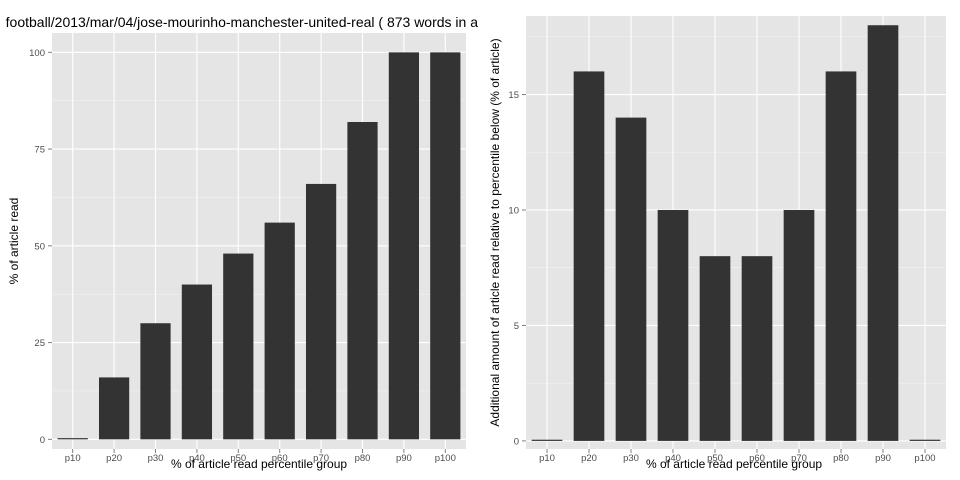 Image resolution: width=960 pixels, height=480 pixels. I want to click on chart2-bar-p80, so click(841, 256).